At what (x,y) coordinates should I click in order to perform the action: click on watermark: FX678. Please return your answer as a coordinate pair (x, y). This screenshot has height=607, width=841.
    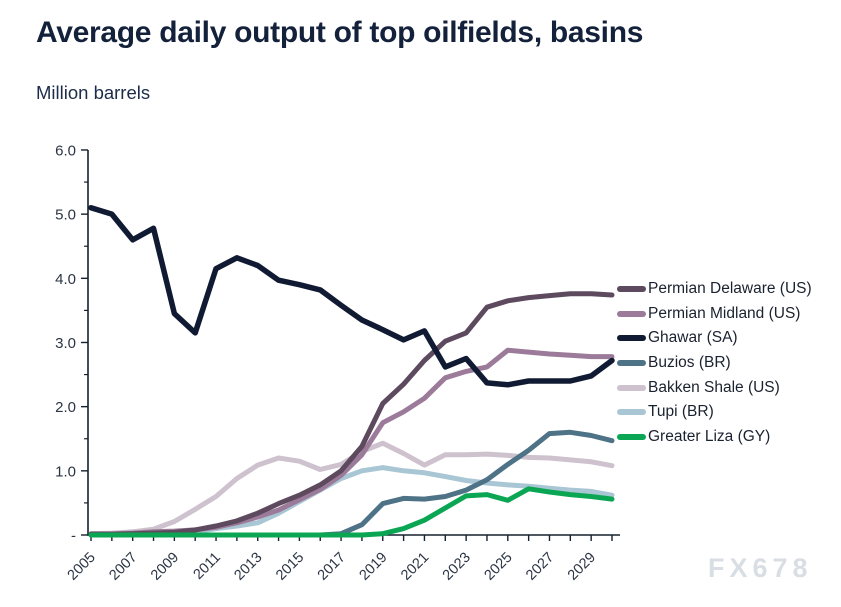
    Looking at the image, I should click on (760, 568).